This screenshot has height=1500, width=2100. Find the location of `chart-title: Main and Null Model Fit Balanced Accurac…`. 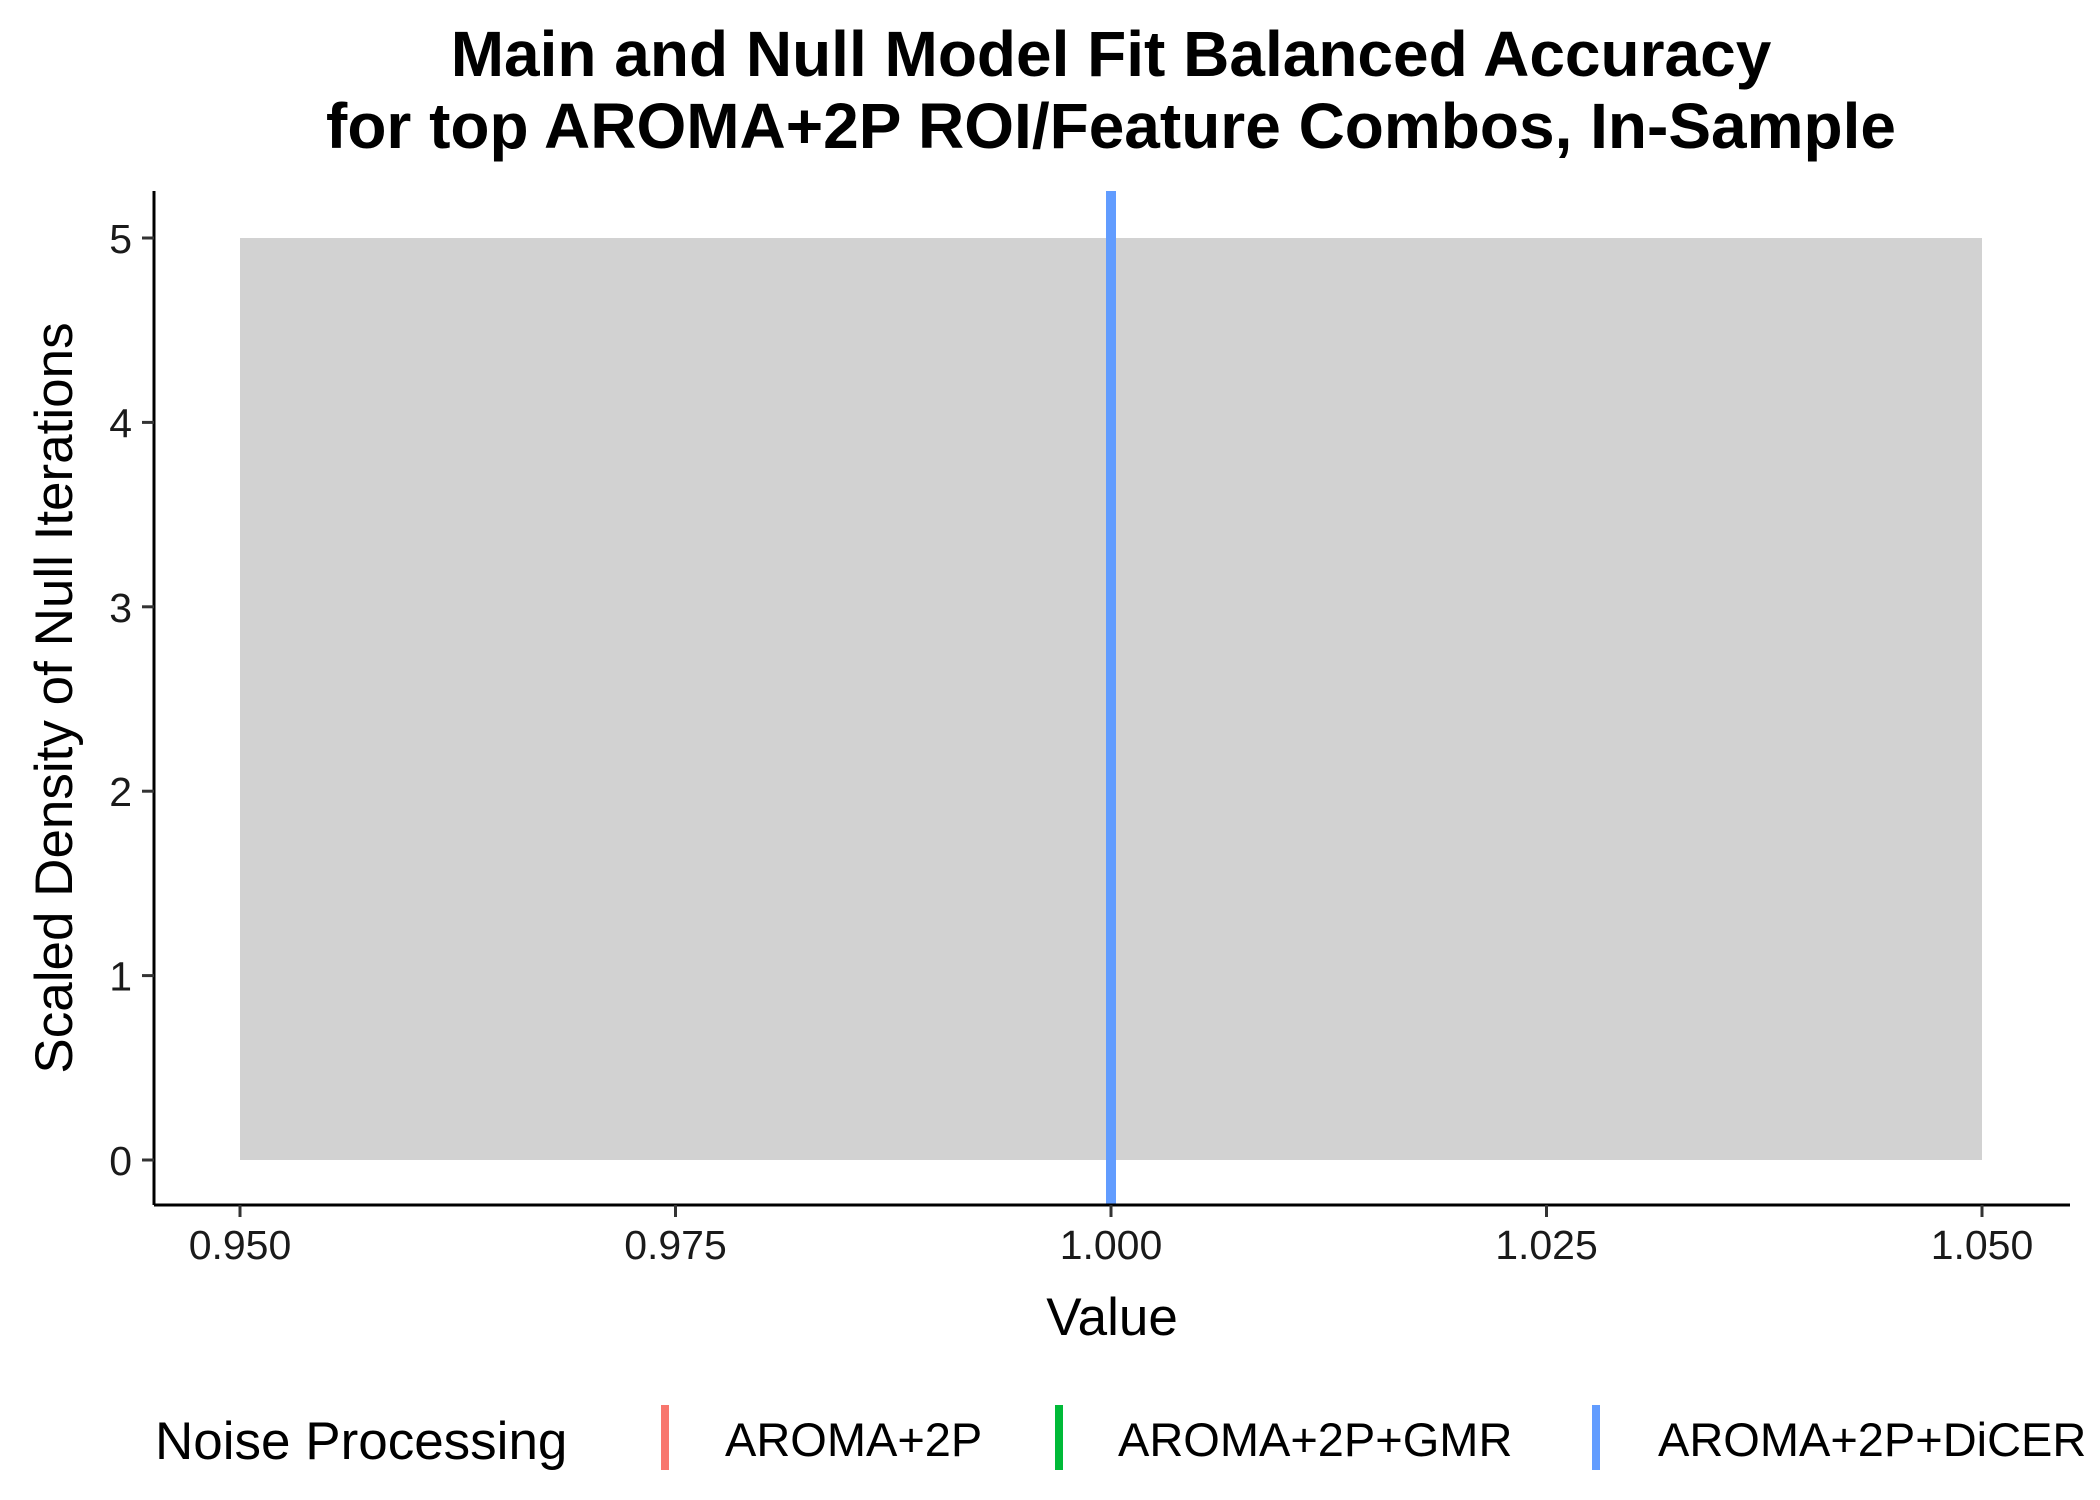

chart-title: Main and Null Model Fit Balanced Accurac… is located at coordinates (1110, 90).